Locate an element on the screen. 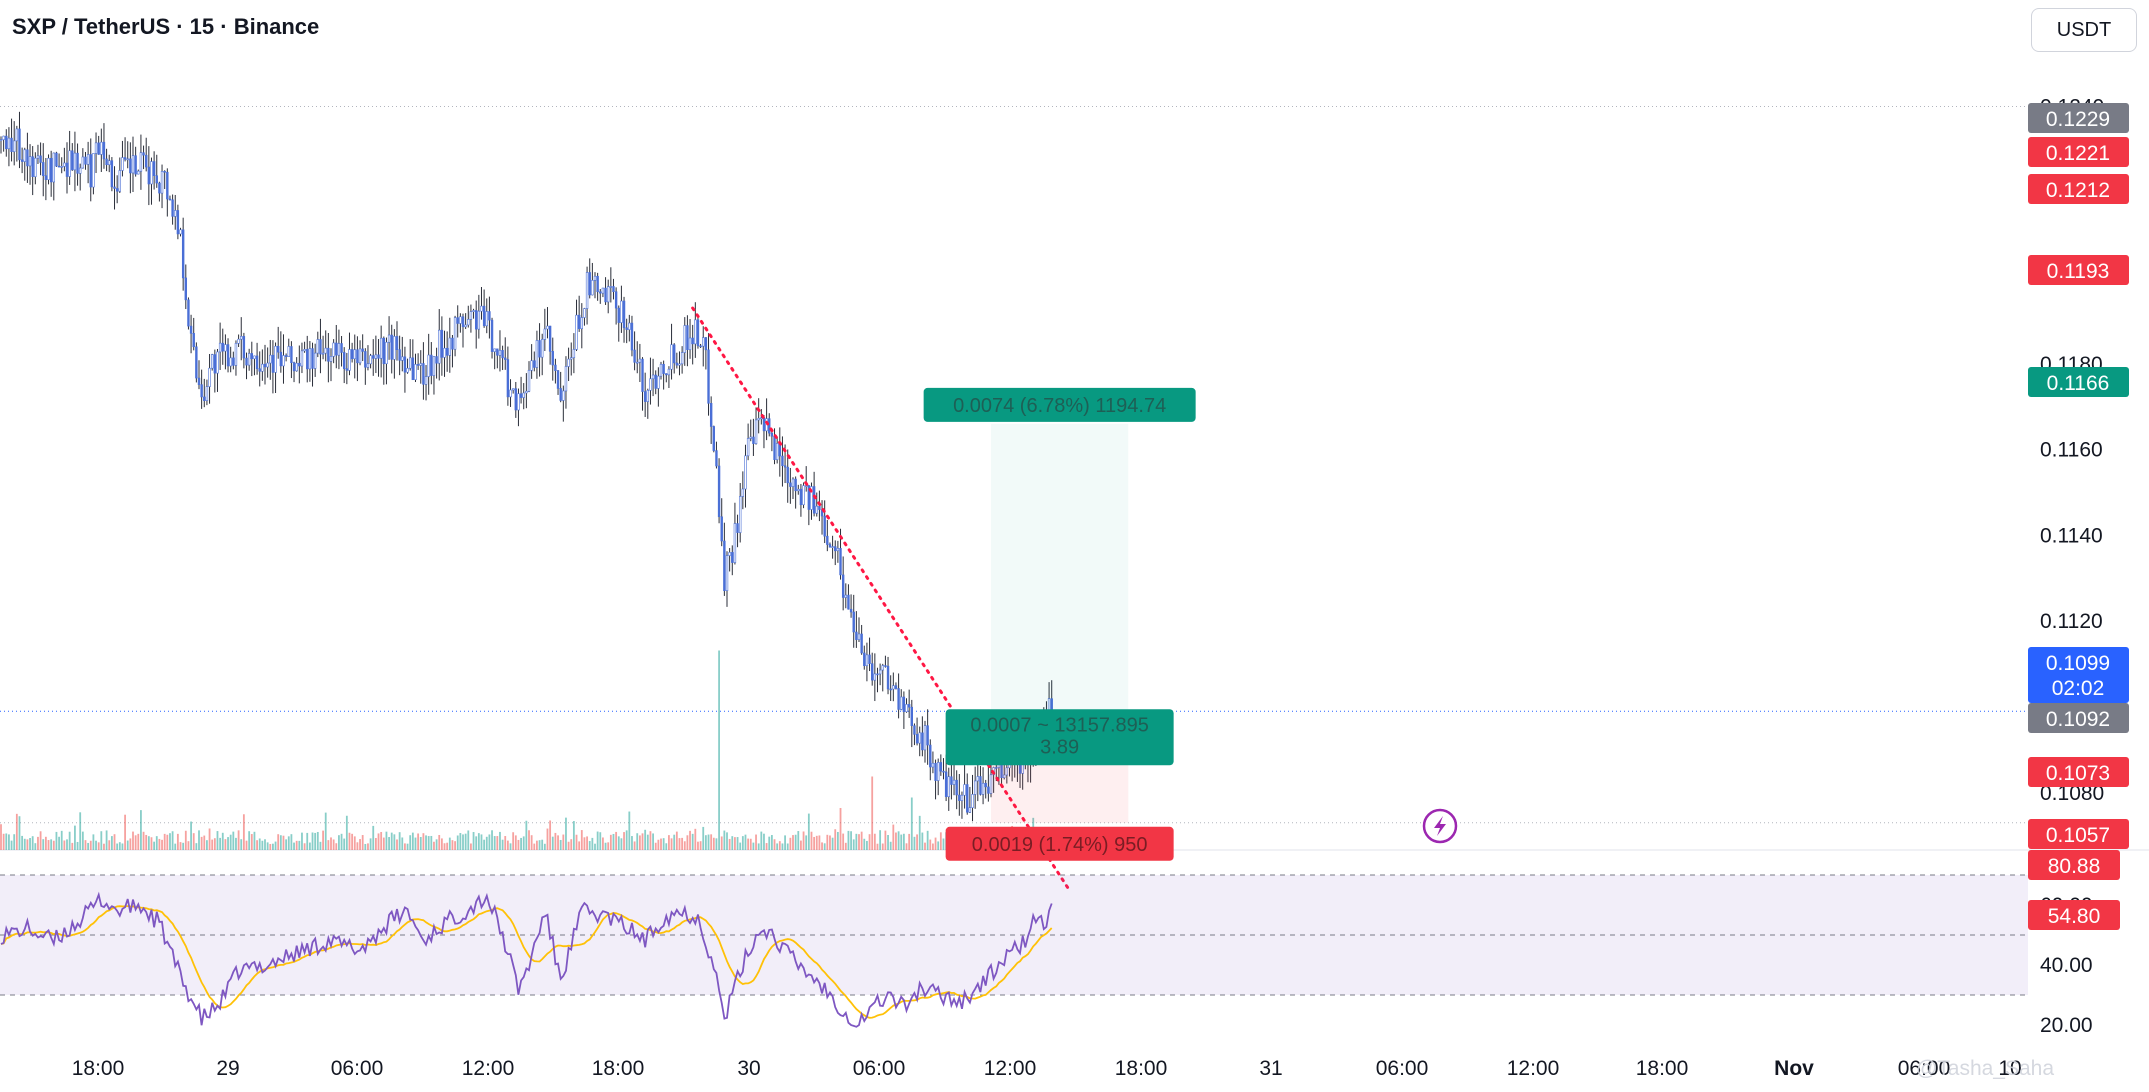 The height and width of the screenshot is (1092, 2149). rsi-ma-line is located at coordinates (526, 962).